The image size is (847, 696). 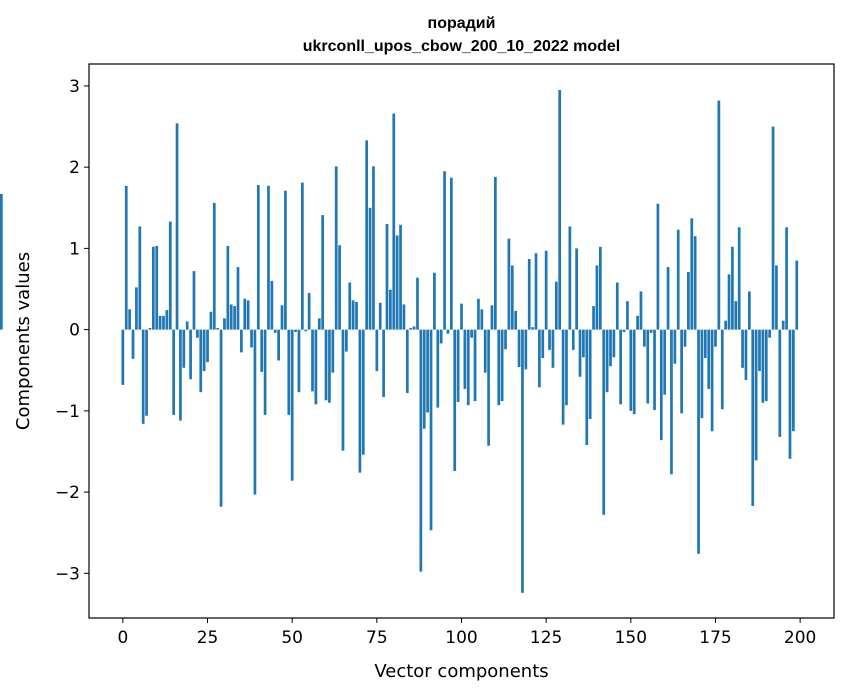 What do you see at coordinates (67, 412) in the screenshot?
I see `y-tick-label: −1` at bounding box center [67, 412].